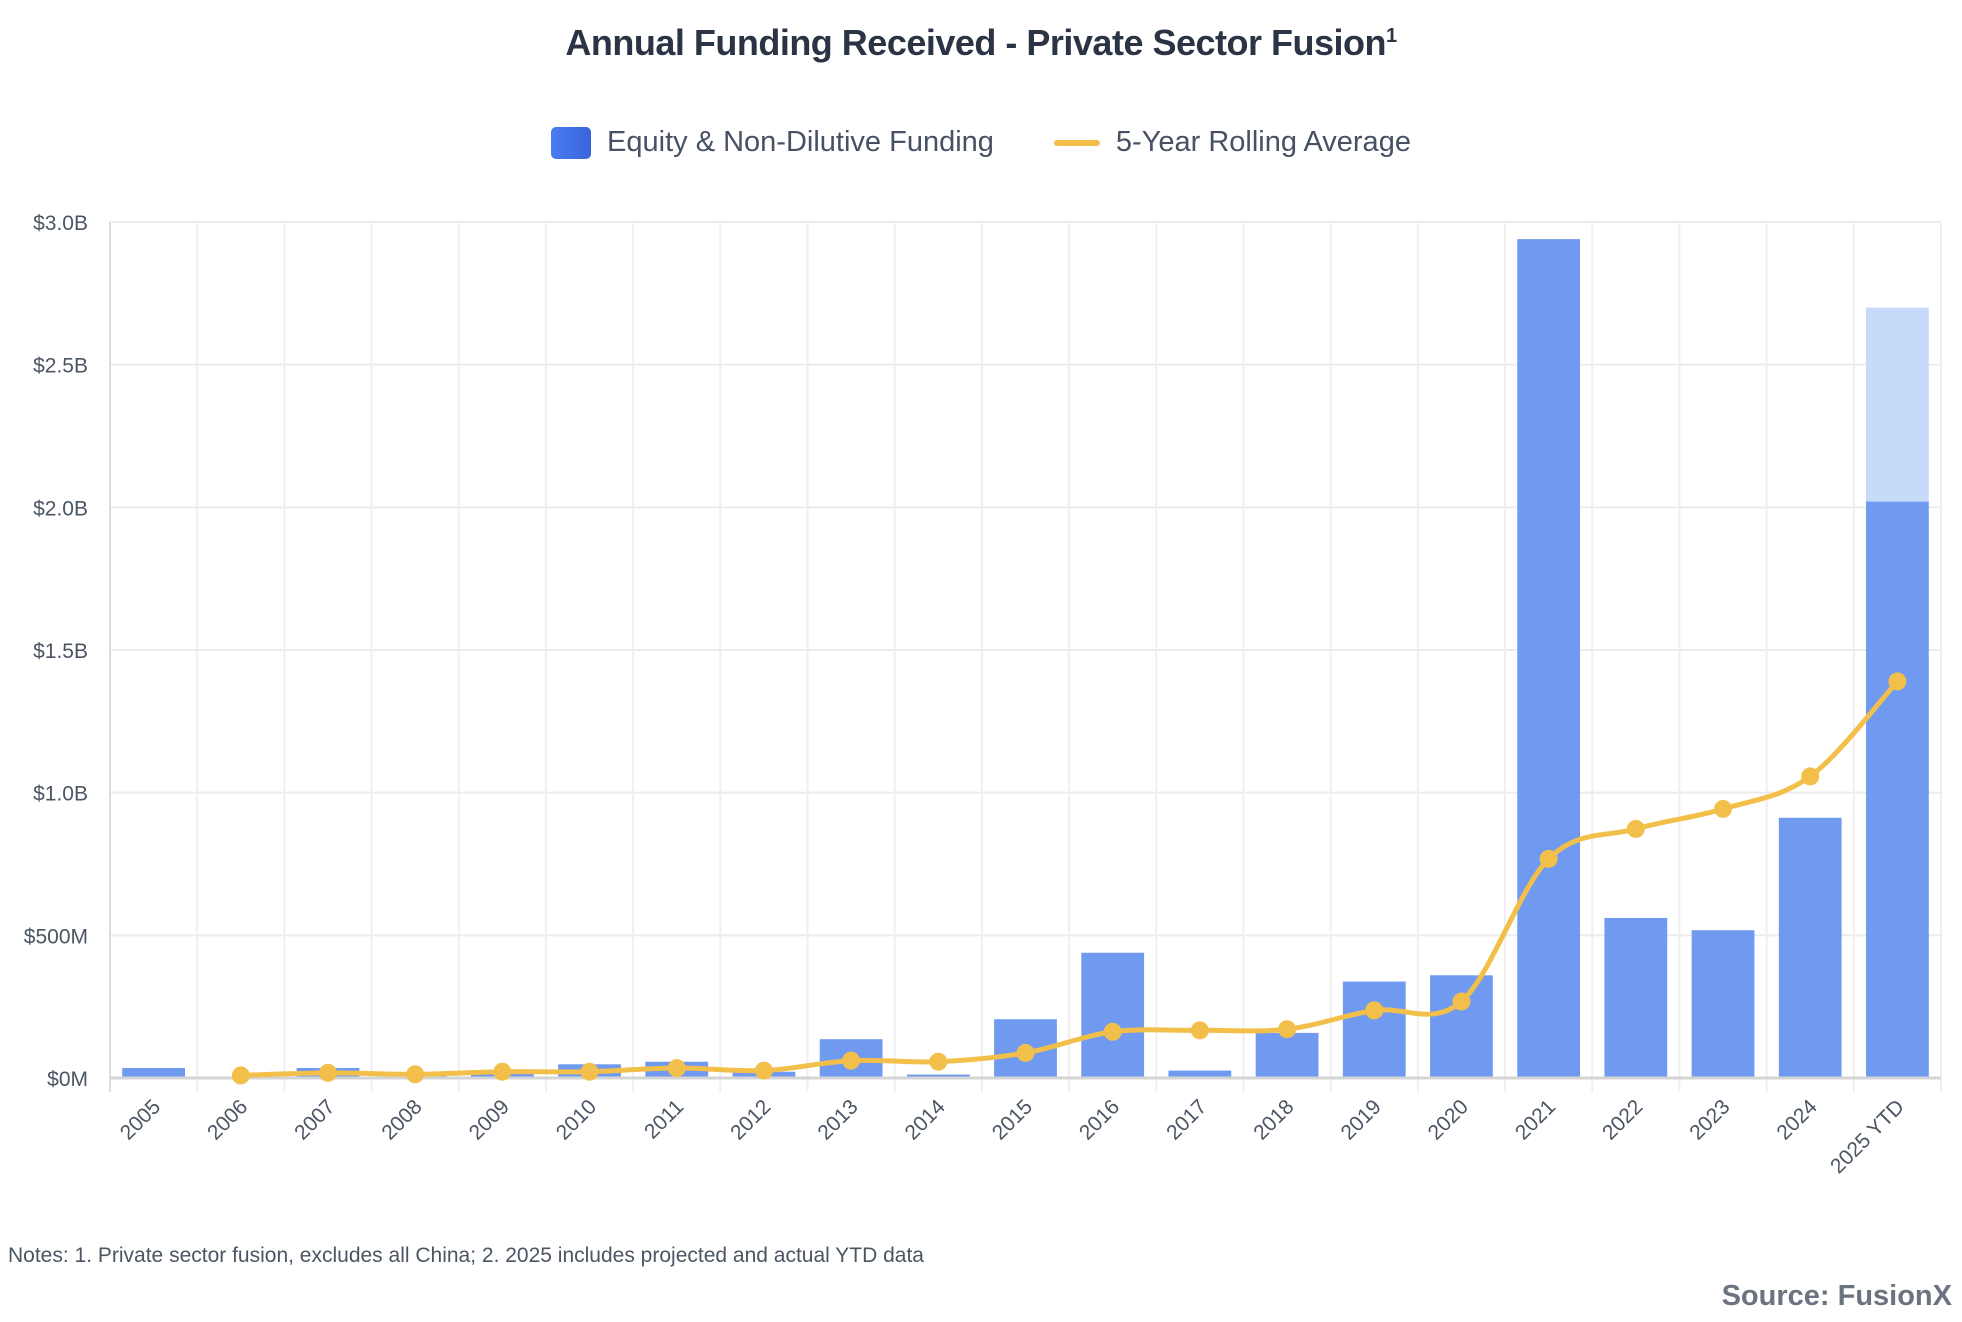  What do you see at coordinates (60, 794) in the screenshot?
I see `y-tick-label: $1.0B` at bounding box center [60, 794].